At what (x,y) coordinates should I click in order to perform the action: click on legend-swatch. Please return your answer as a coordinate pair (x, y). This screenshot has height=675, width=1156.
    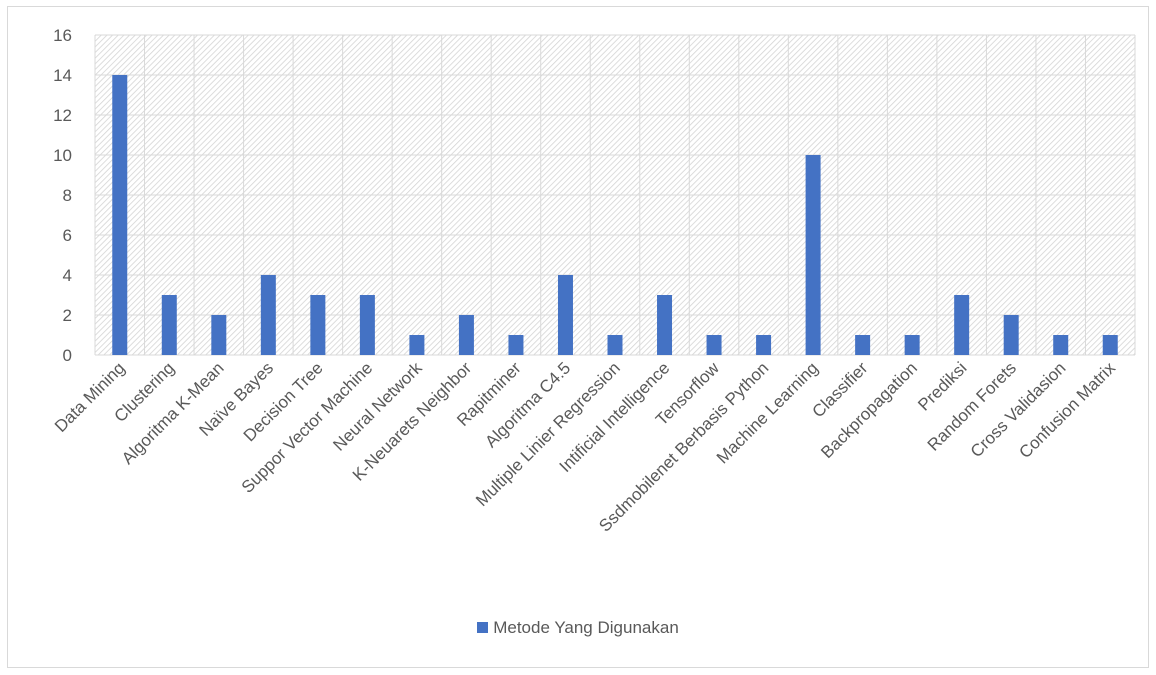
    Looking at the image, I should click on (483, 627).